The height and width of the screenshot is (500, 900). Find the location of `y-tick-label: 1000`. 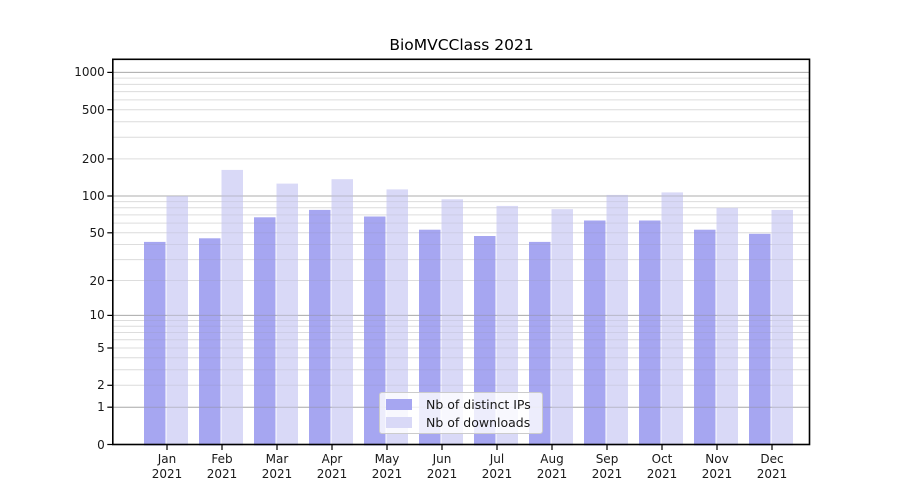

y-tick-label: 1000 is located at coordinates (89, 72).